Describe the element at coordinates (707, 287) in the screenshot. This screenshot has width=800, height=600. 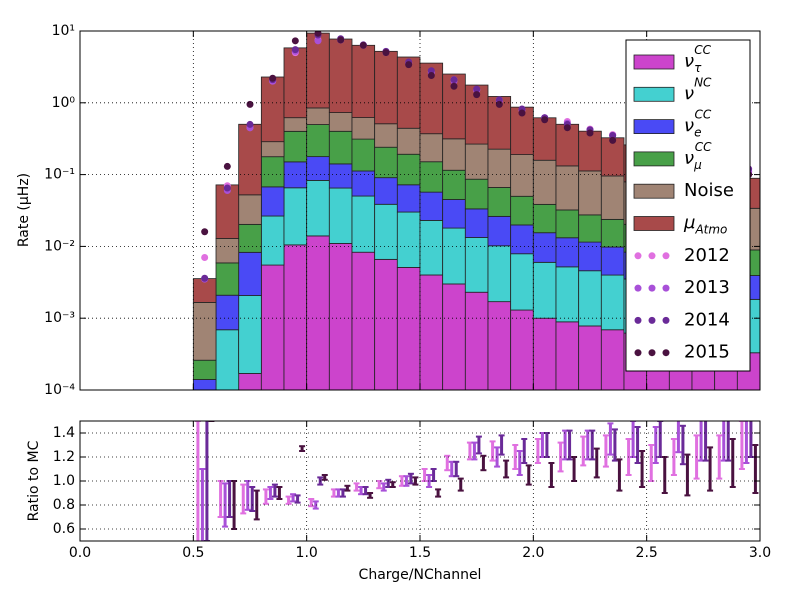
I see `legend-label: 2013` at that location.